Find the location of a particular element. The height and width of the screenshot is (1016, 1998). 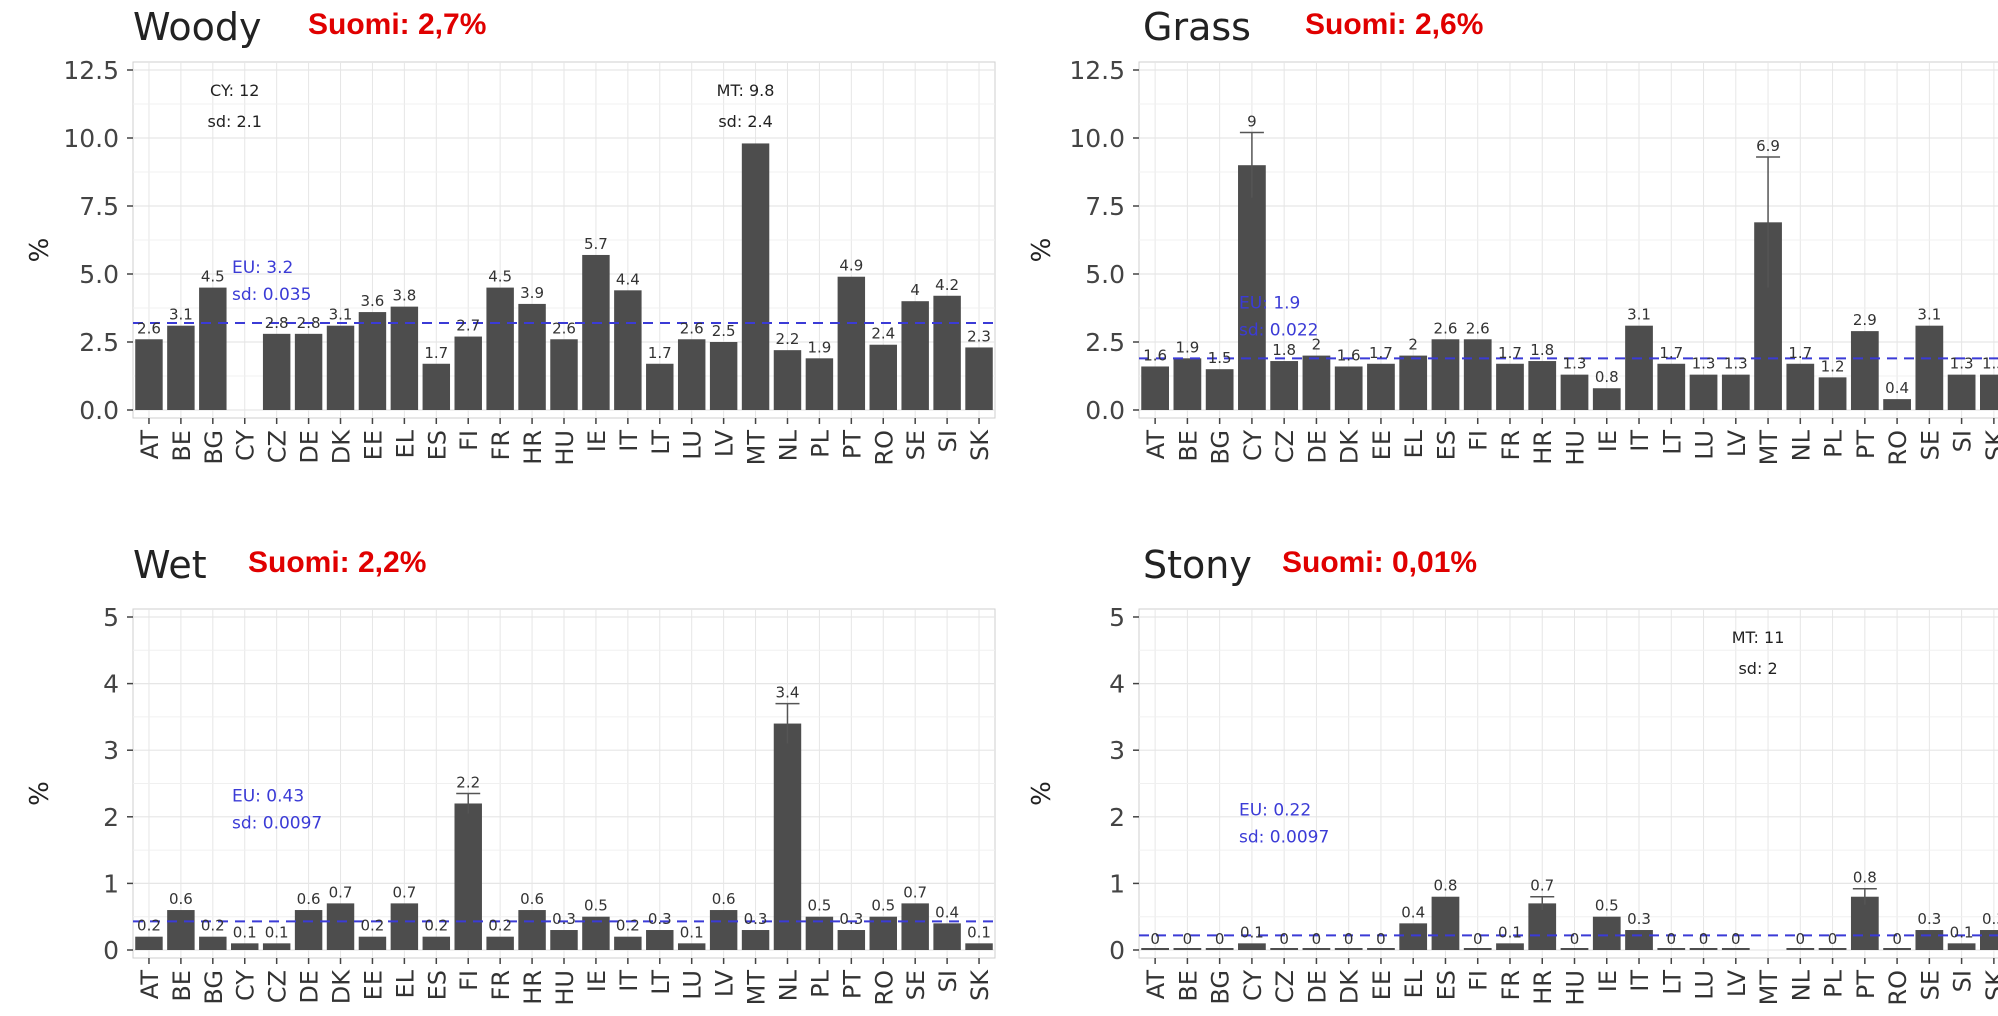

bar-sk is located at coordinates (1988, 940).